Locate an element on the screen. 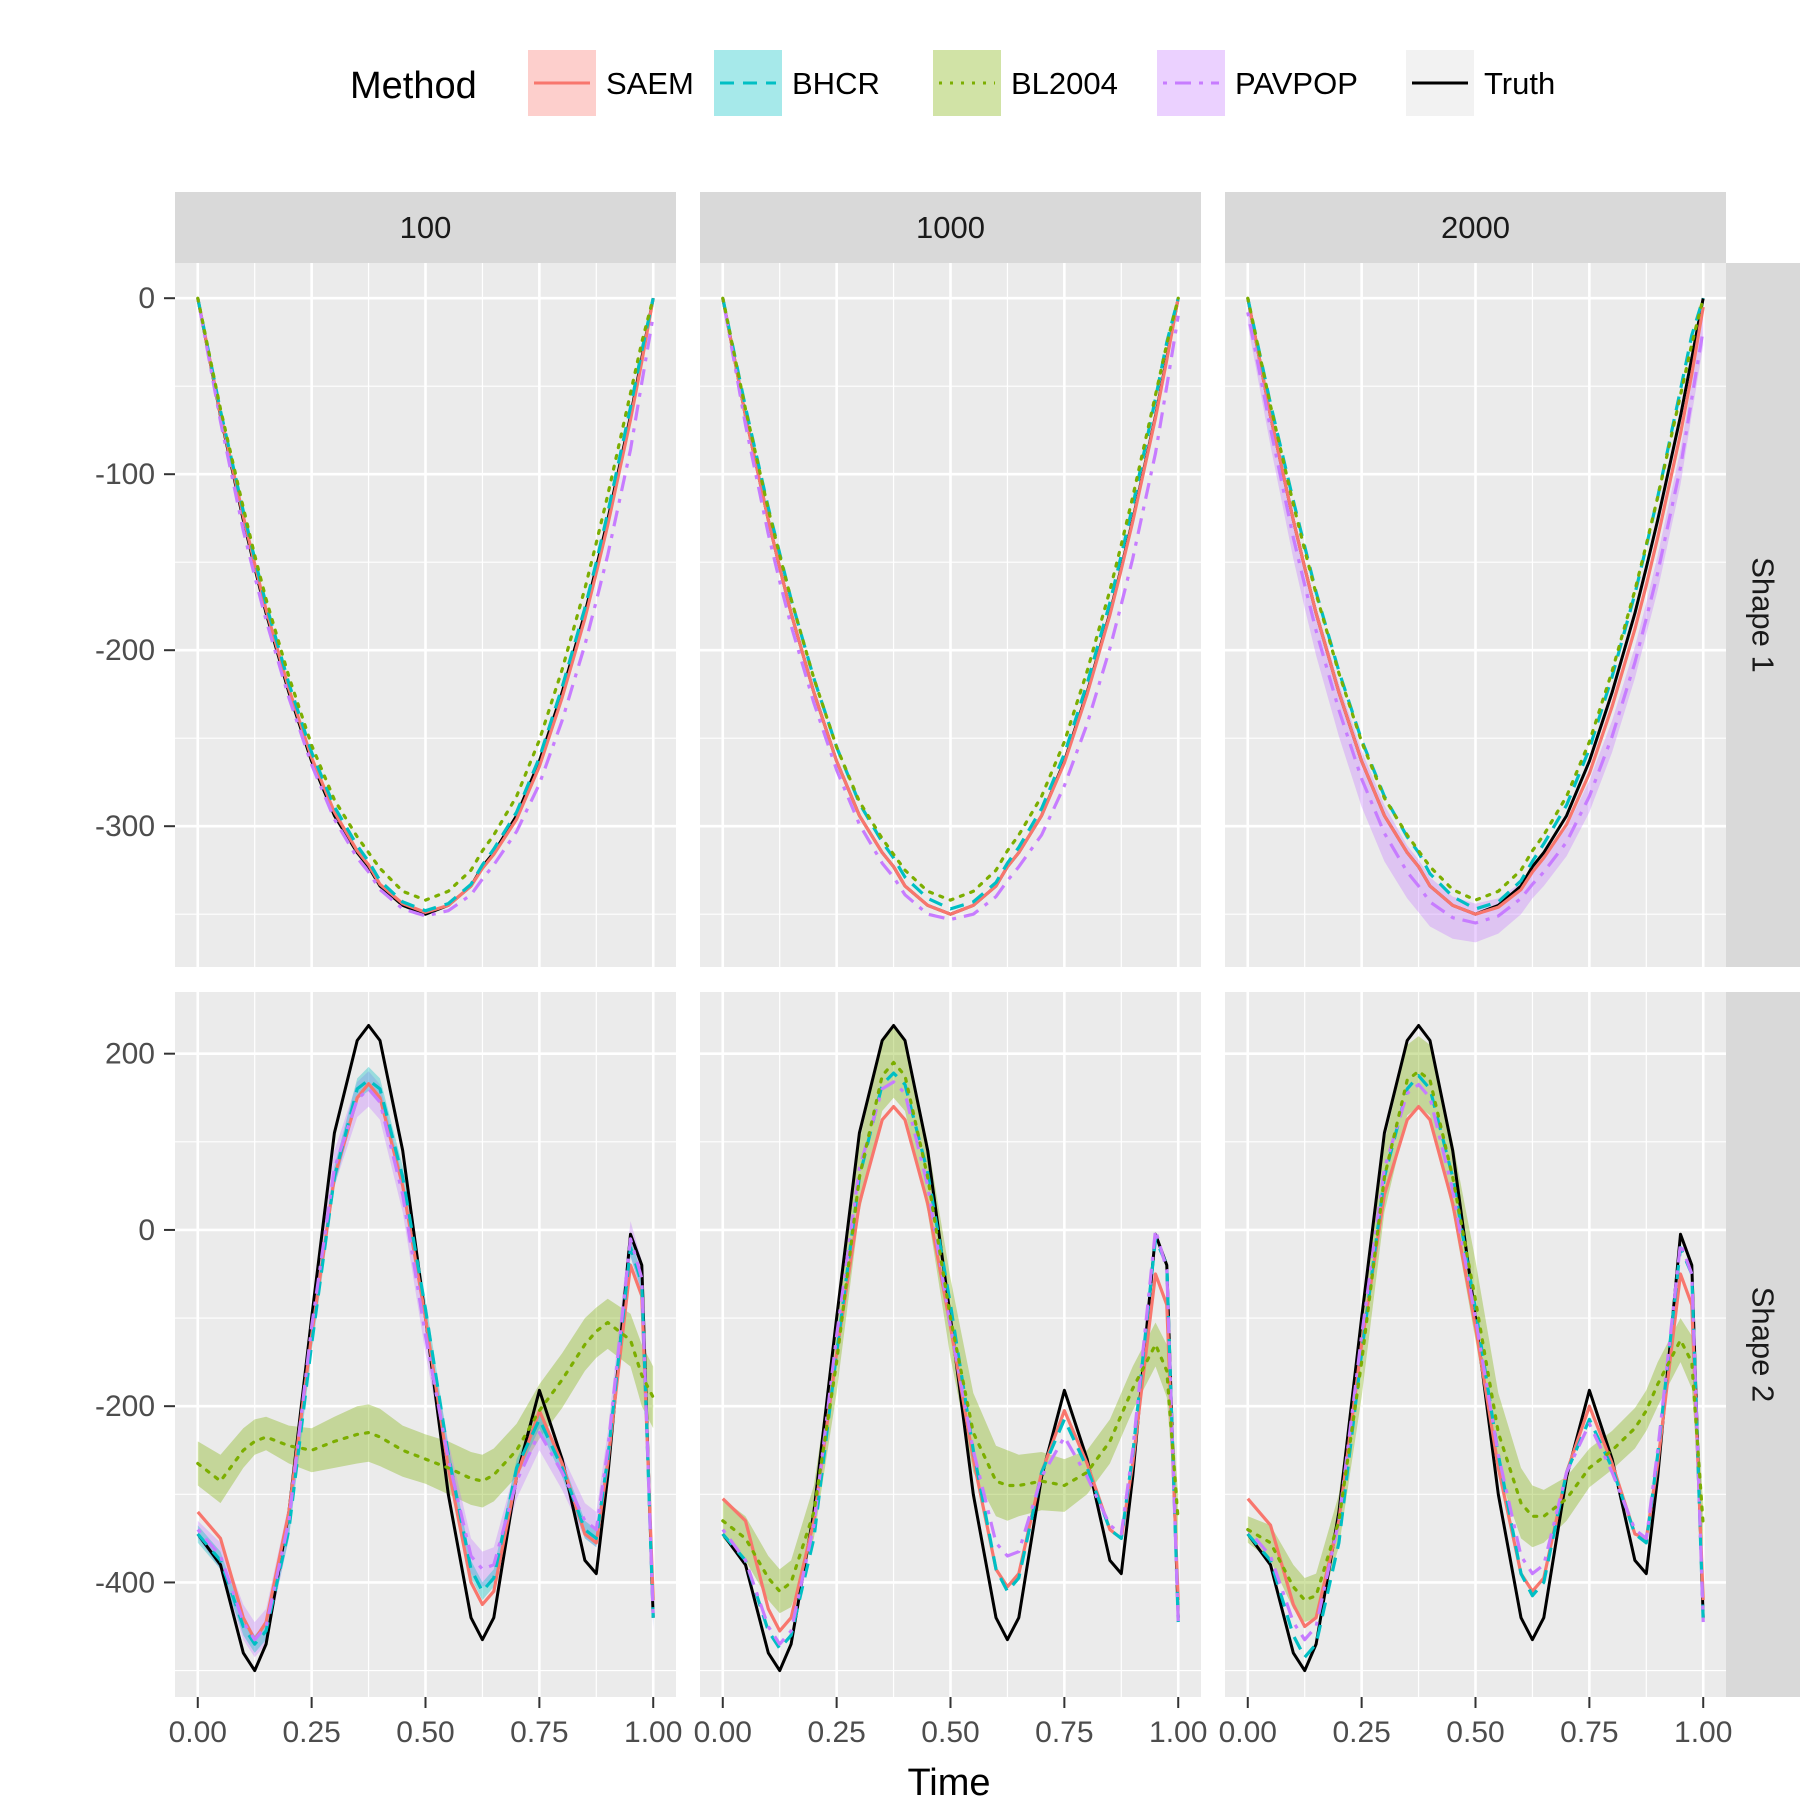 This screenshot has width=1800, height=1800. y-tick-label: -100 is located at coordinates (125, 474).